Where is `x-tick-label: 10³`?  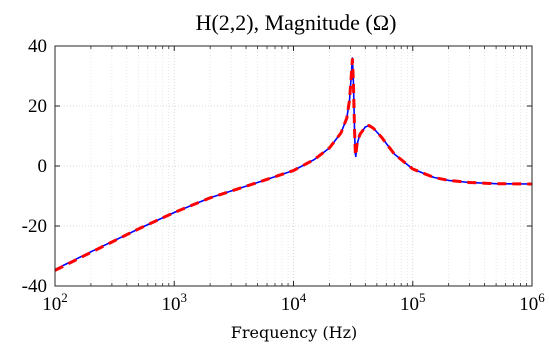
x-tick-label: 10³ is located at coordinates (175, 302).